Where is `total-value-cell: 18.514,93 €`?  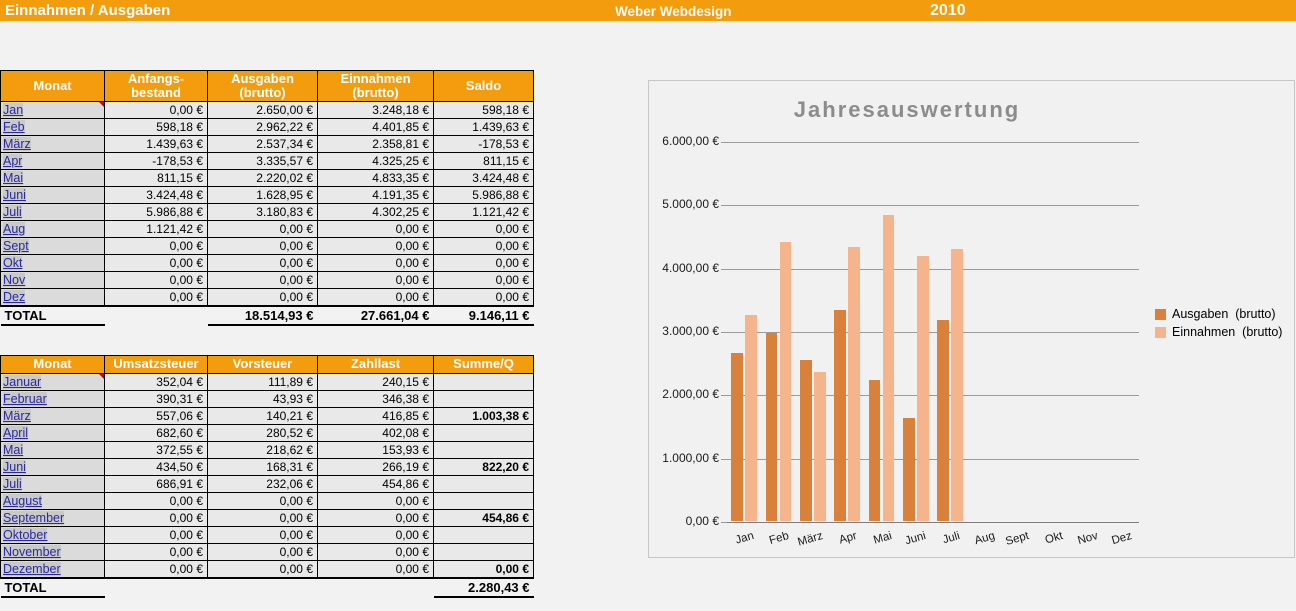
total-value-cell: 18.514,93 € is located at coordinates (262, 315).